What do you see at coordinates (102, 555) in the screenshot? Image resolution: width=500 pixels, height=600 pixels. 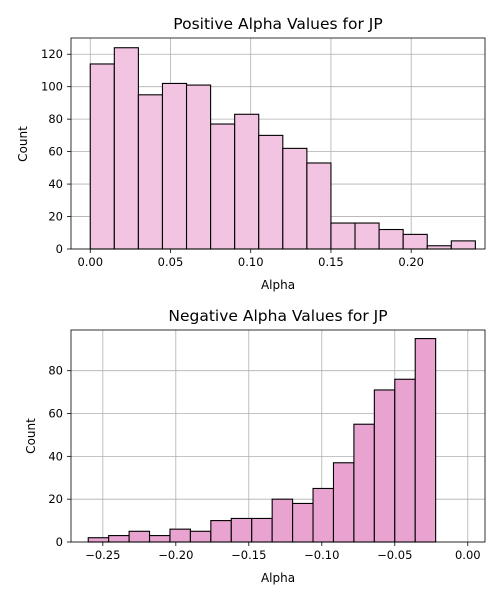 I see `x-tick-label: −0.25` at bounding box center [102, 555].